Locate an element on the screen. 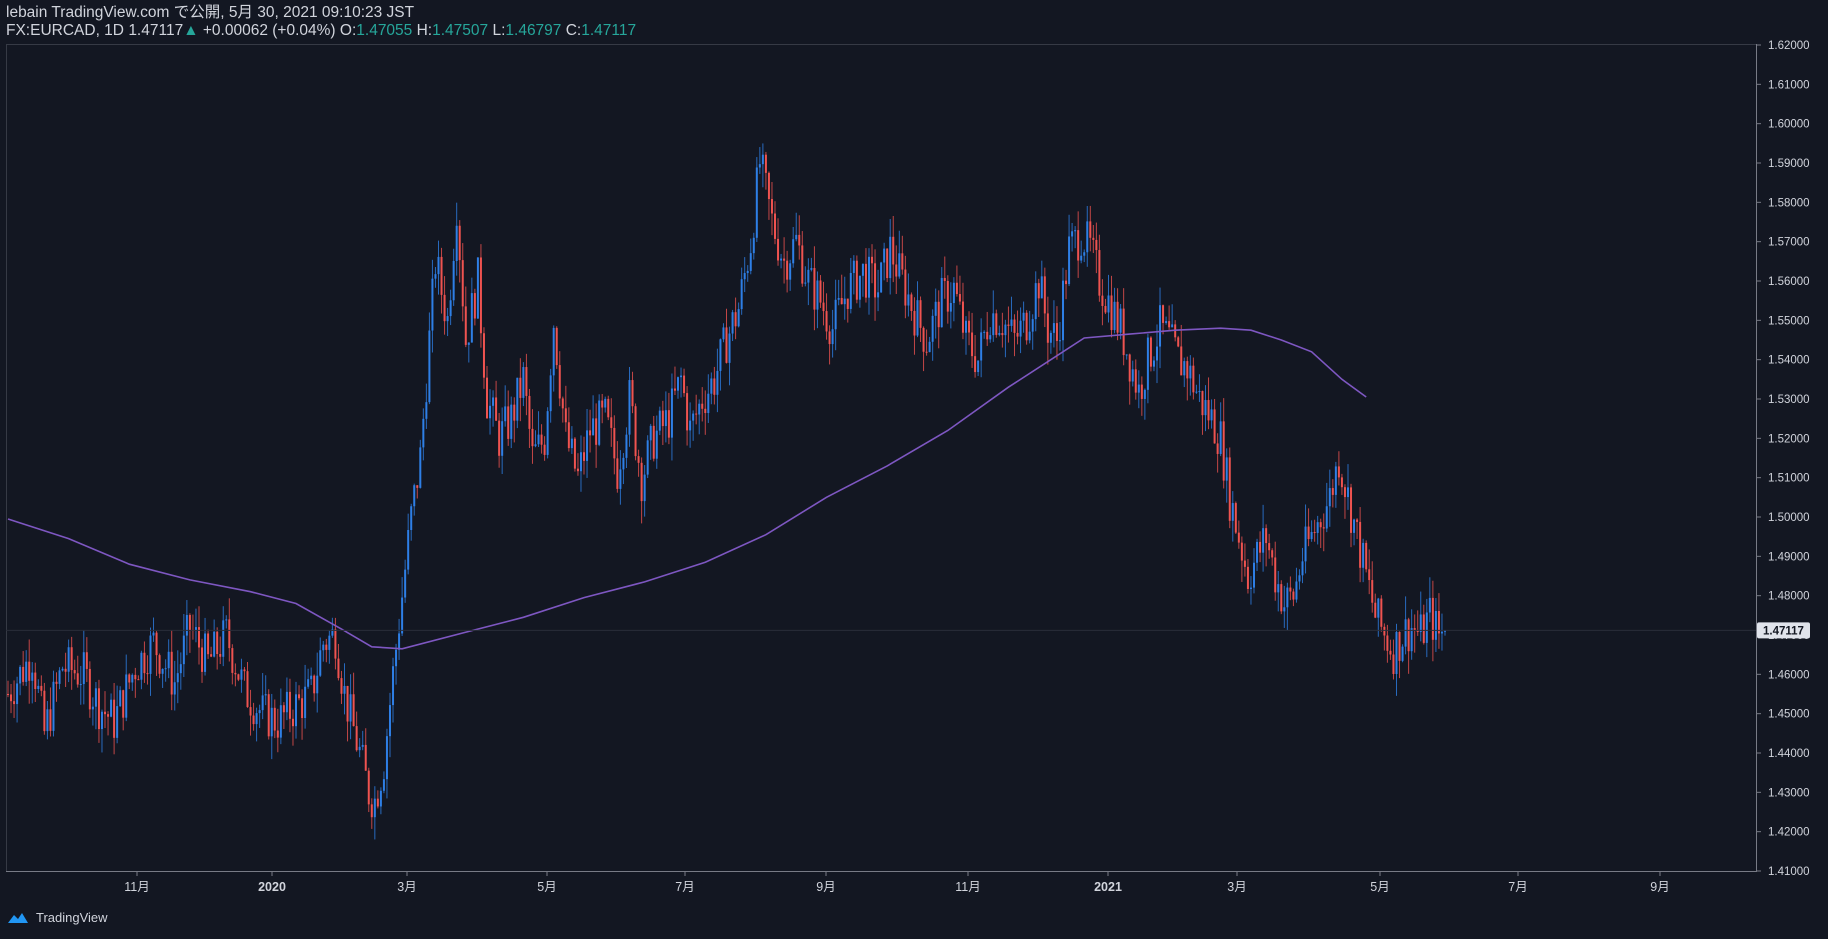  high-label: H: is located at coordinates (424, 30).